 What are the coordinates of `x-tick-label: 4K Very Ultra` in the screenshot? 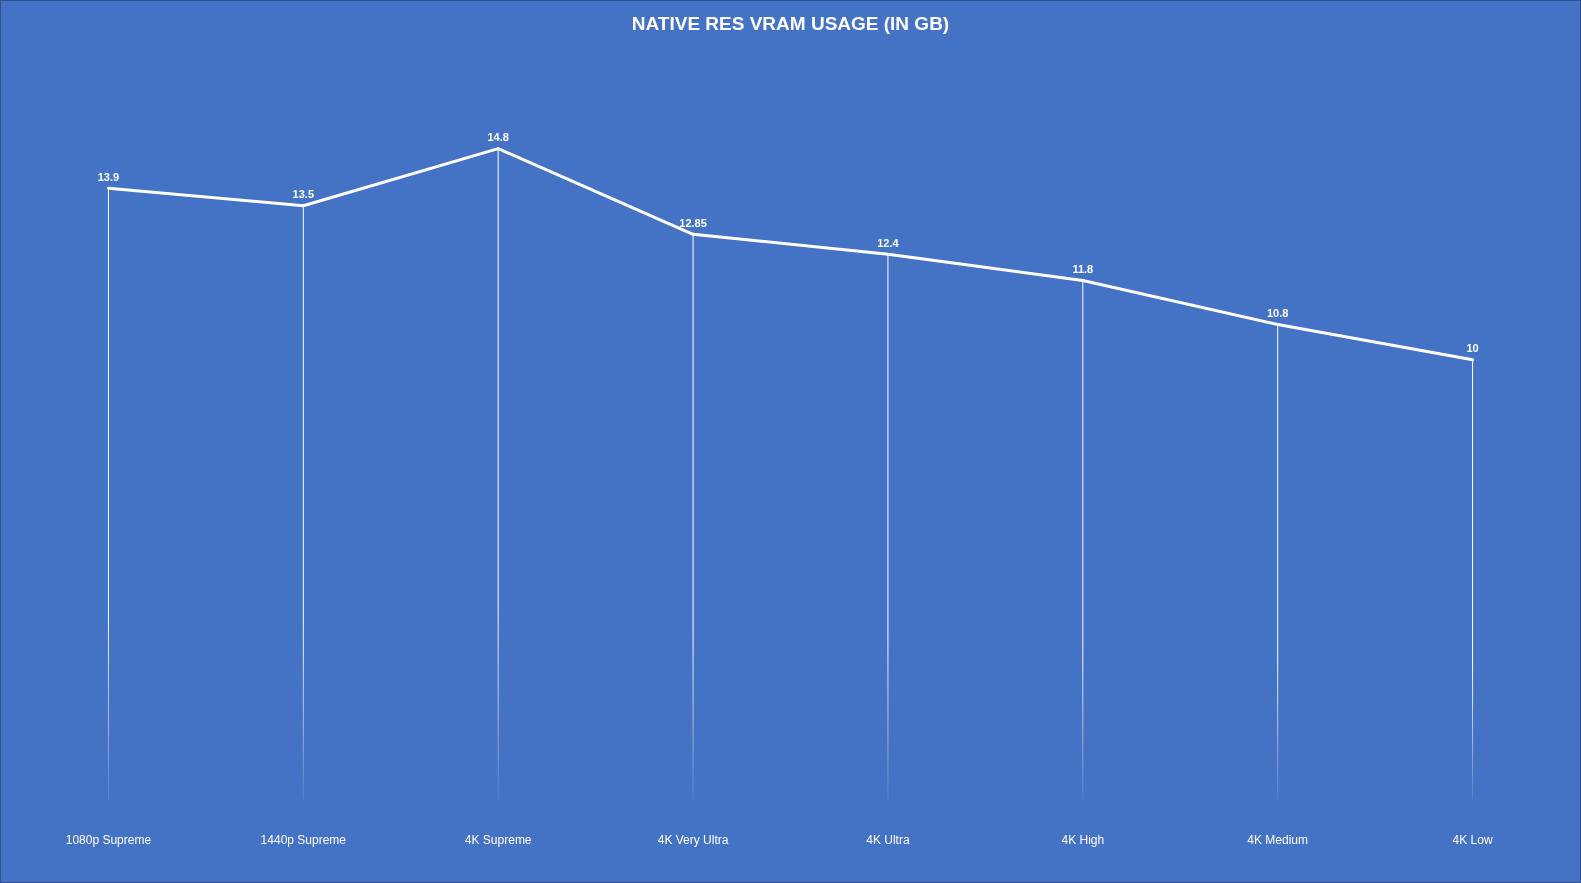 It's located at (693, 840).